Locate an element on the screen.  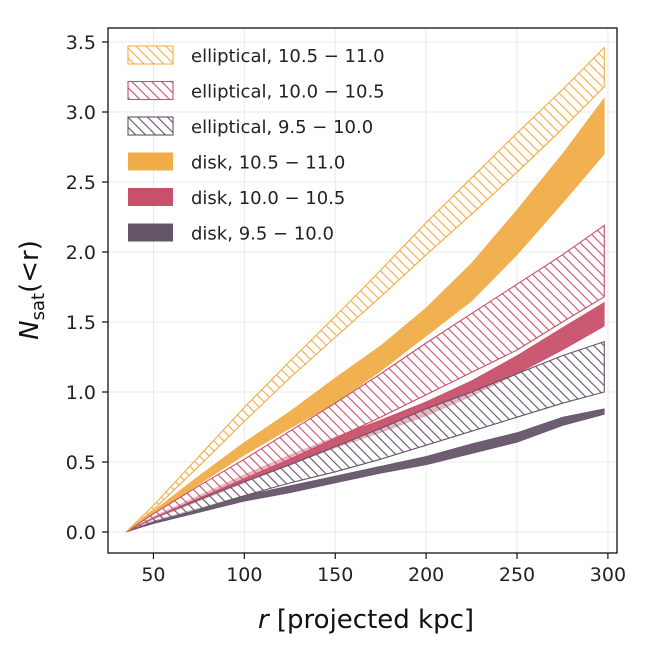
legend-entry: disk, 9.5 − 10.0 is located at coordinates (231, 234).